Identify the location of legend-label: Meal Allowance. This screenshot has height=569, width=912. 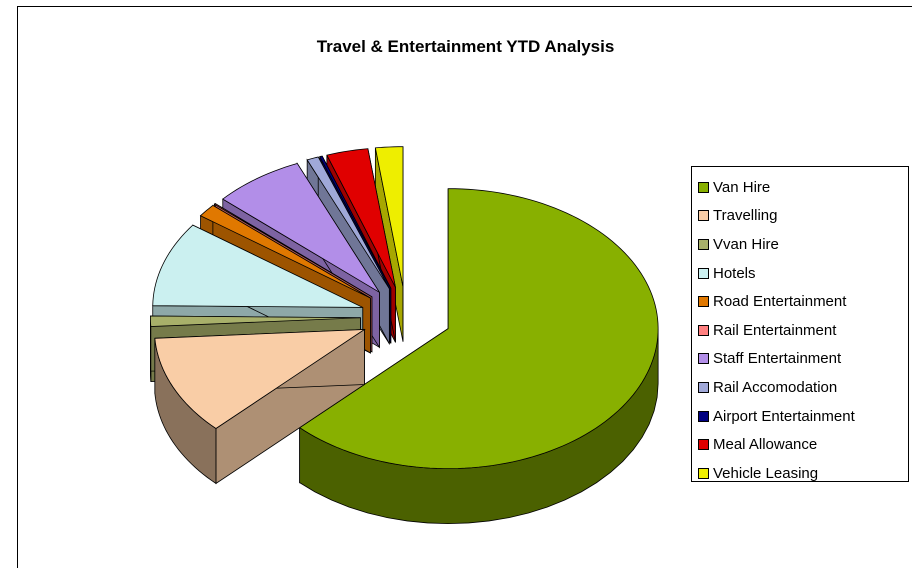
(765, 445).